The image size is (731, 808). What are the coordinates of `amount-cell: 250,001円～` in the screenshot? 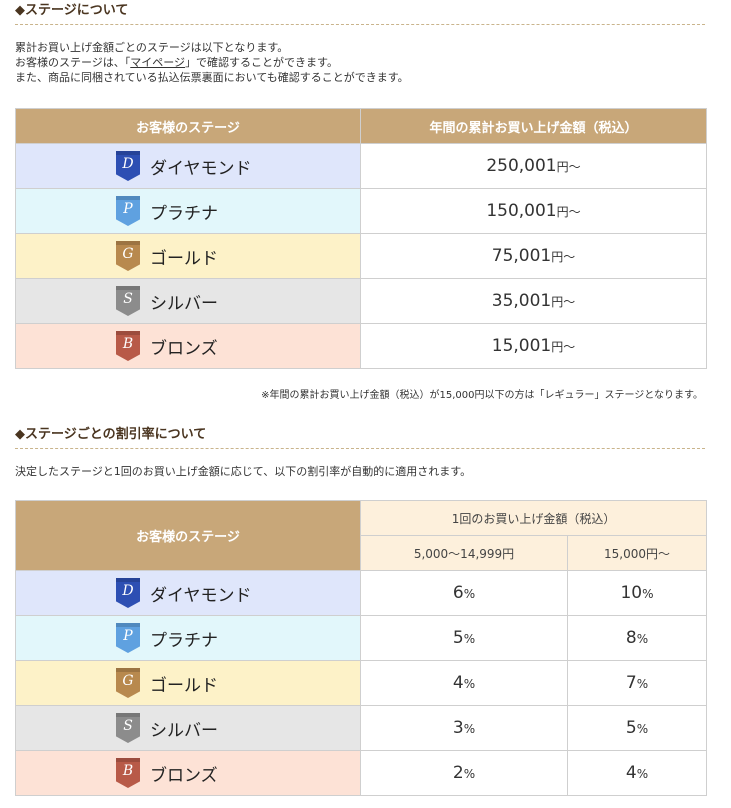 It's located at (533, 166).